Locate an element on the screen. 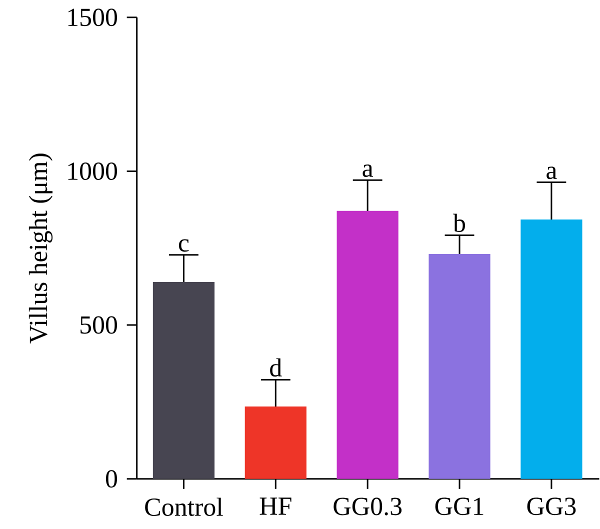  y-tick-label: 0 is located at coordinates (112, 479).